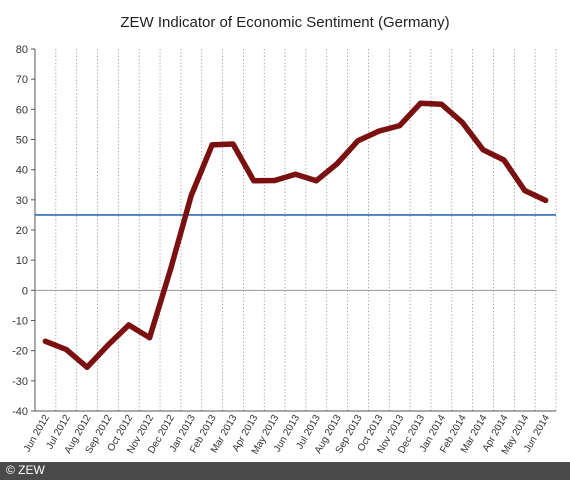 The height and width of the screenshot is (480, 570). What do you see at coordinates (25, 291) in the screenshot?
I see `y-tick-label: 0` at bounding box center [25, 291].